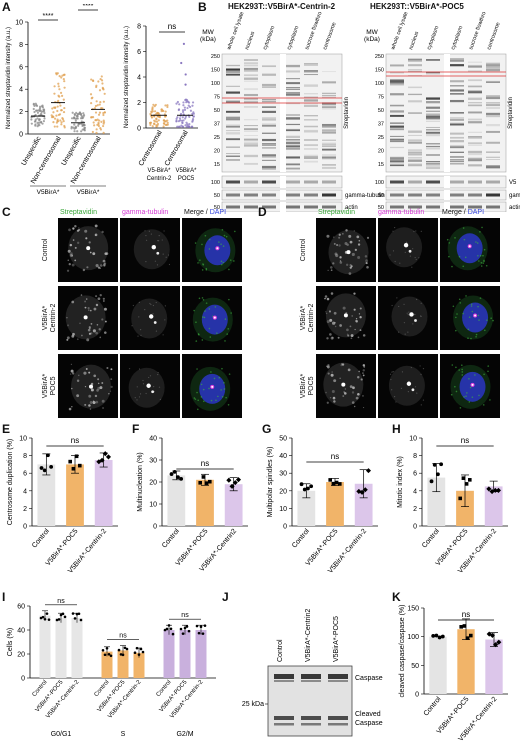 The width and height of the screenshot is (520, 744). What do you see at coordinates (369, 723) in the screenshot?
I see `band-label-cleaved: Caspase` at bounding box center [369, 723].